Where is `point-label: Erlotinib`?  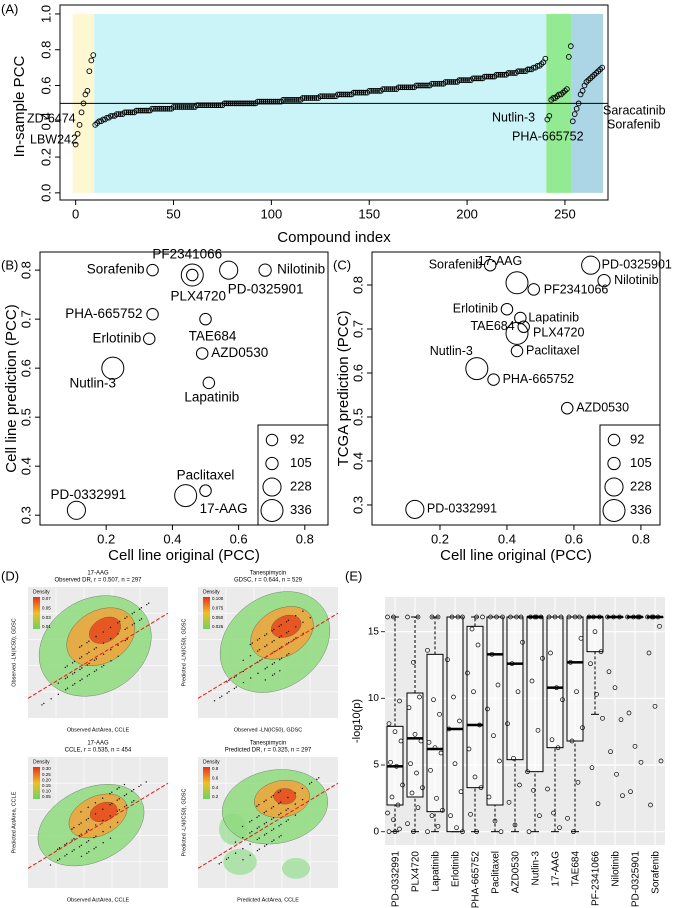 point-label: Erlotinib is located at coordinates (475, 308).